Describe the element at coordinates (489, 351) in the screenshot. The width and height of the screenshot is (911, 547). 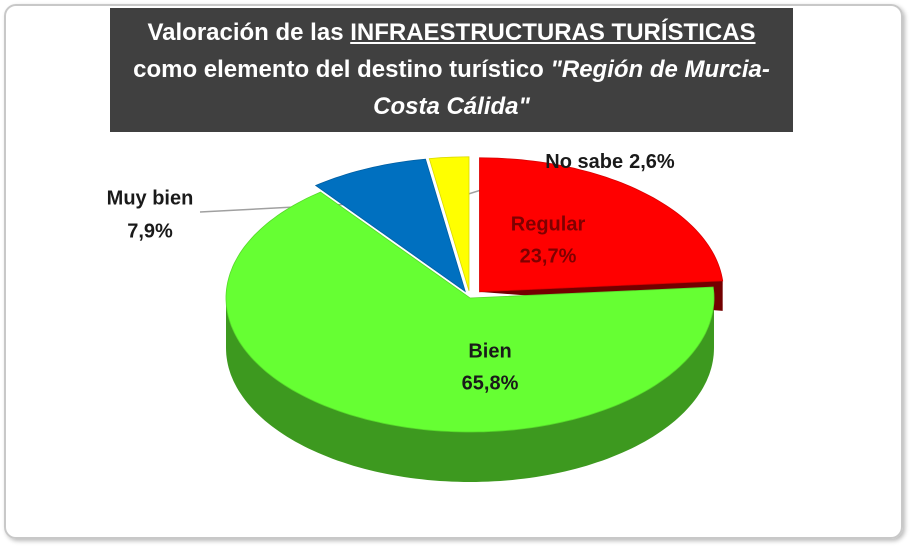
I see `category-label: Bien` at that location.